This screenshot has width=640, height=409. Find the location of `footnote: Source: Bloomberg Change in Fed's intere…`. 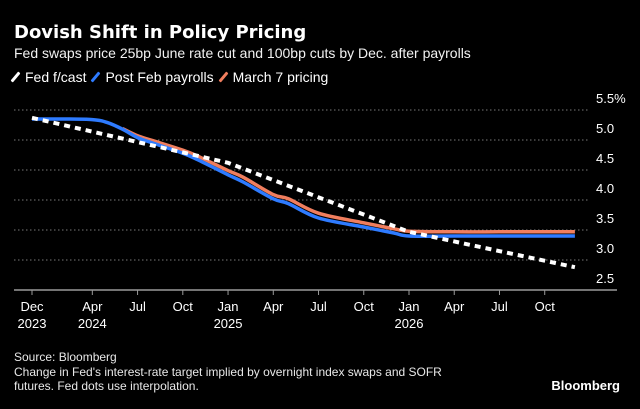

footnote: Source: Bloomberg Change in Fed's intere… is located at coordinates (228, 372).